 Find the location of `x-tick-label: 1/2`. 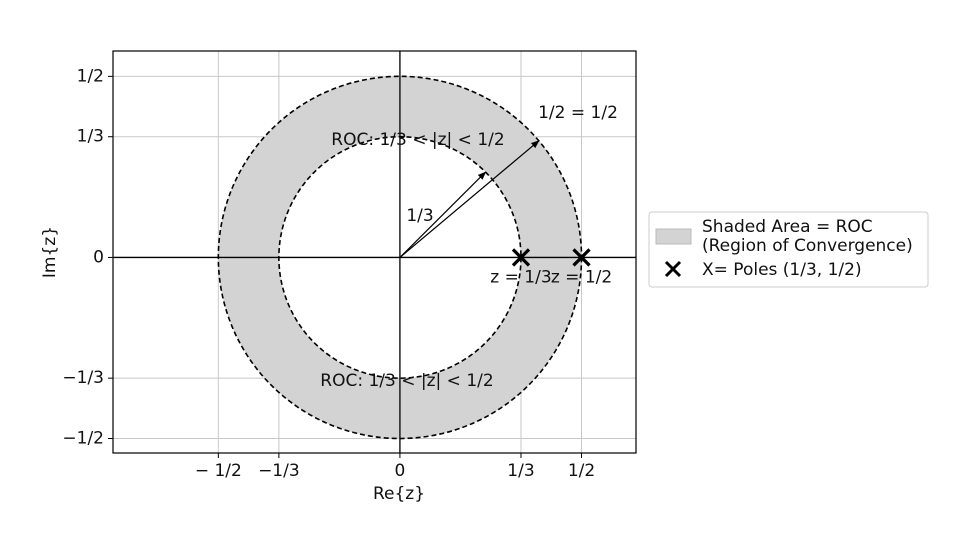

x-tick-label: 1/2 is located at coordinates (581, 471).